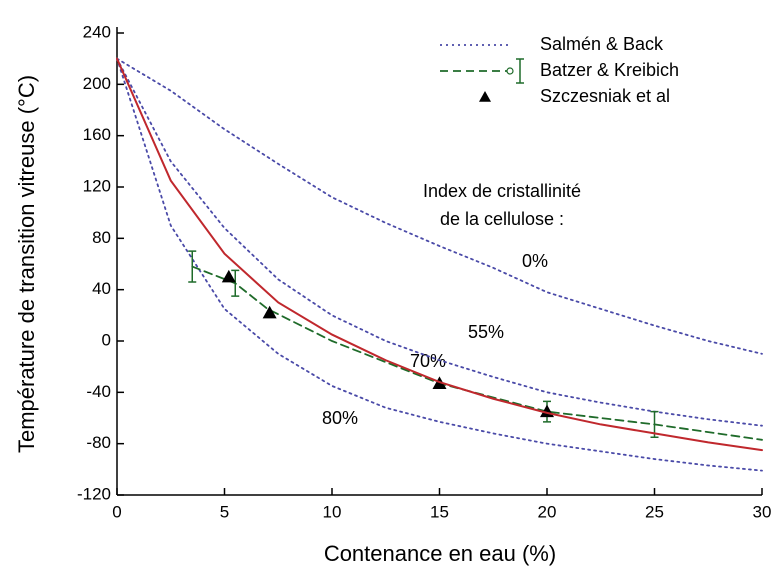 The image size is (778, 576). What do you see at coordinates (97, 83) in the screenshot?
I see `y-tick-label: 200` at bounding box center [97, 83].